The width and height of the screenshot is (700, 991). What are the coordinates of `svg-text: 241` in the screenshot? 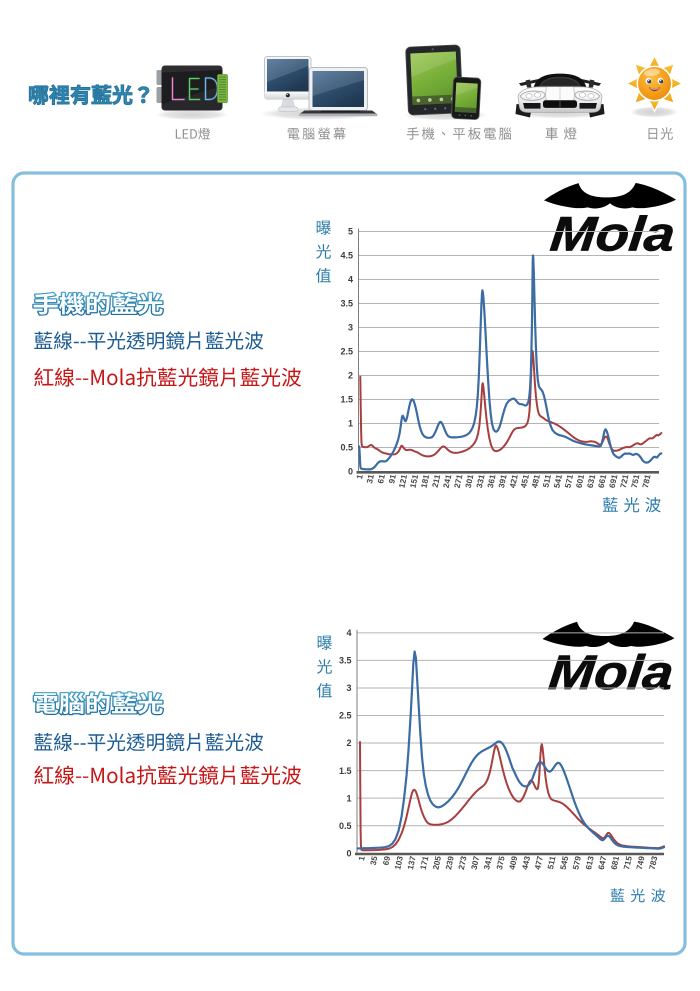 It's located at (448, 481).